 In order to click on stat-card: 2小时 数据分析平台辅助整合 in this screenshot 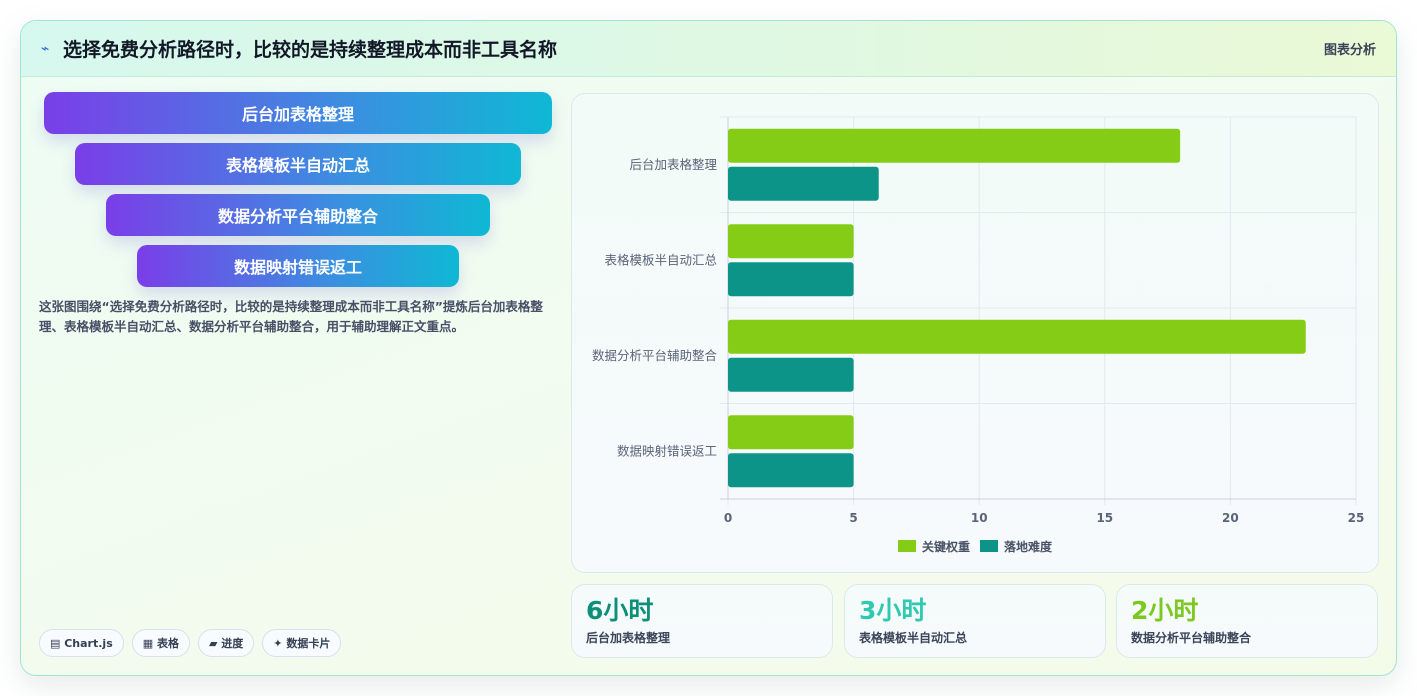, I will do `click(1247, 621)`.